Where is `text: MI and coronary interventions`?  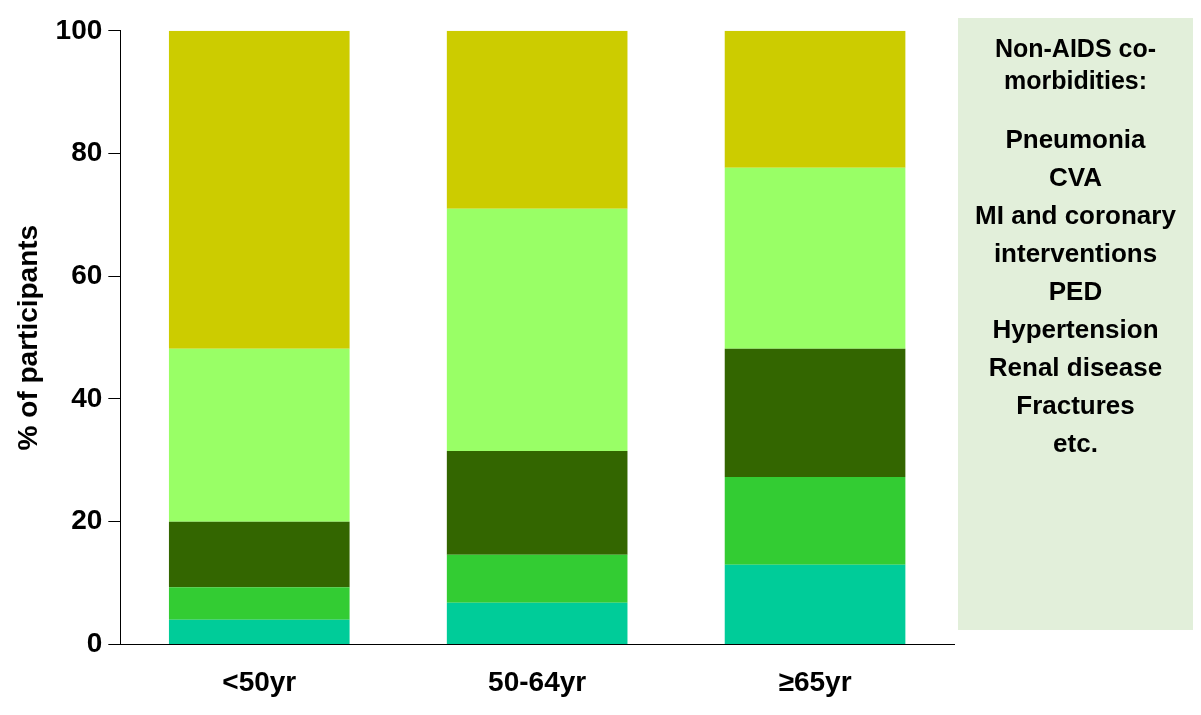 text: MI and coronary interventions is located at coordinates (1075, 234).